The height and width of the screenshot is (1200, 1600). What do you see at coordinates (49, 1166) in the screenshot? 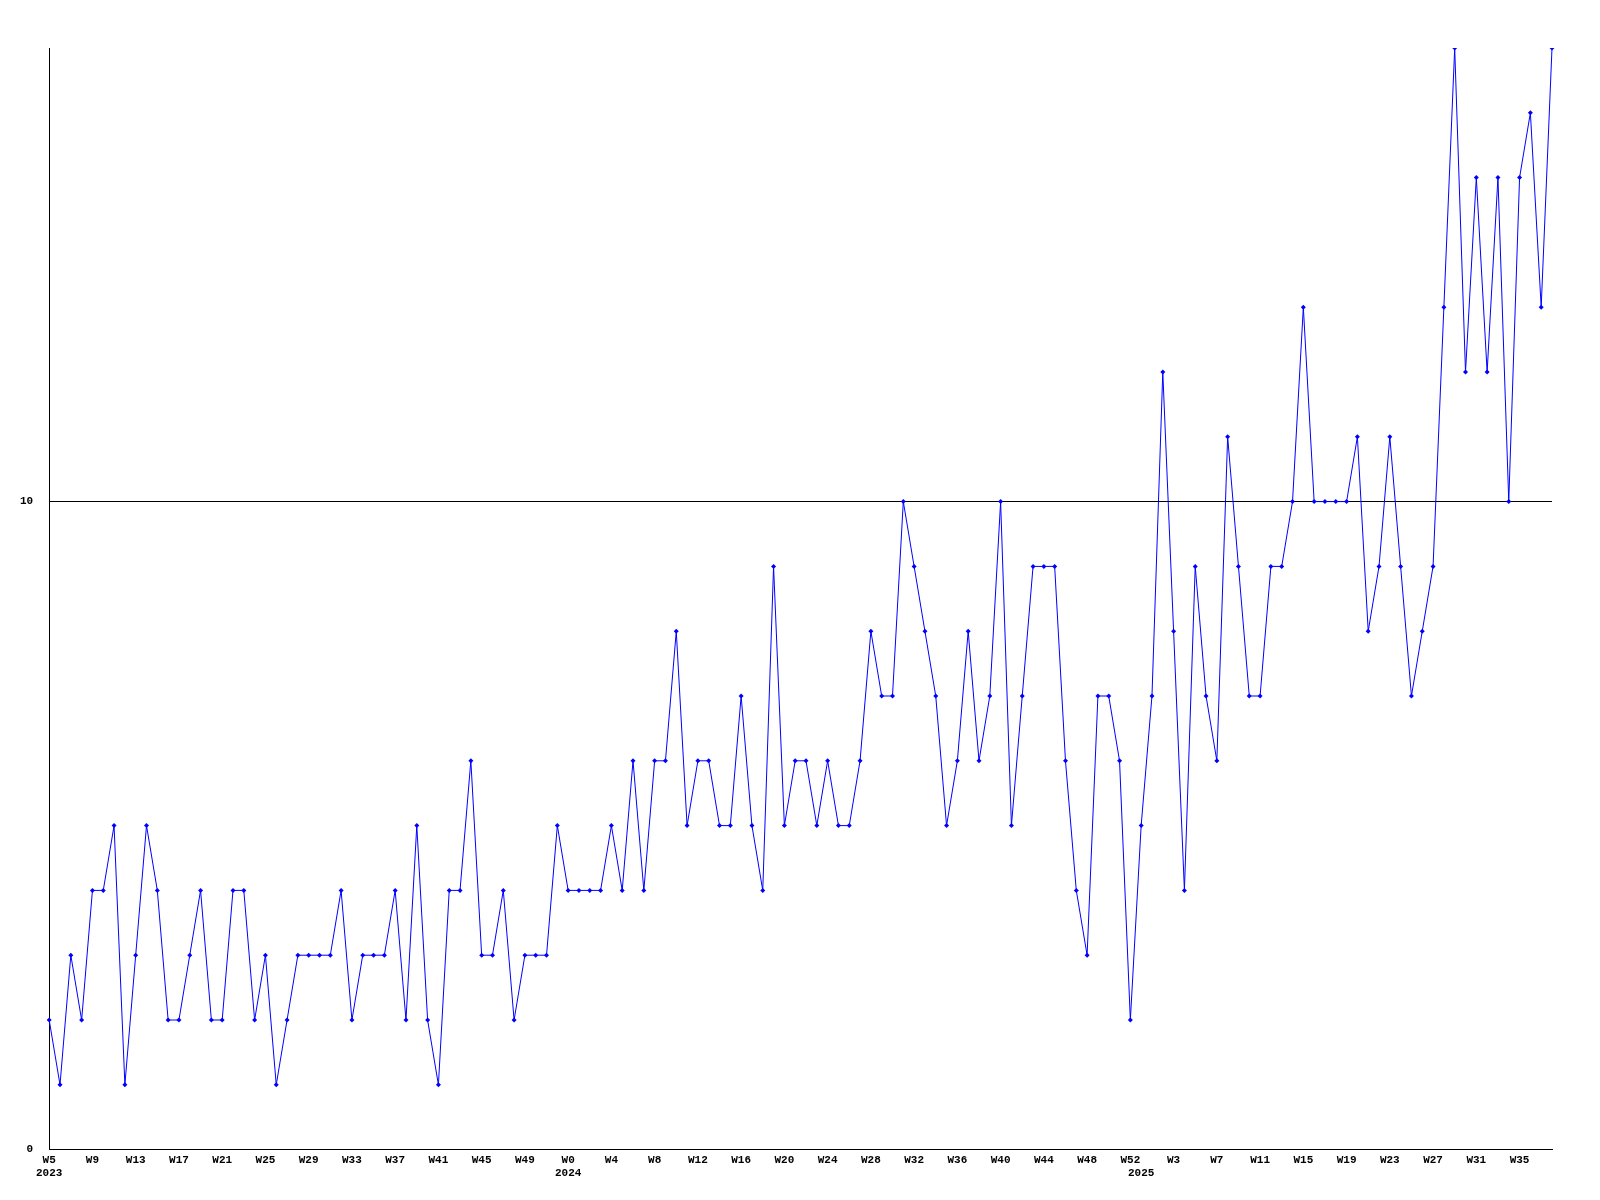
I see `x-tick-label: W5 2023` at bounding box center [49, 1166].